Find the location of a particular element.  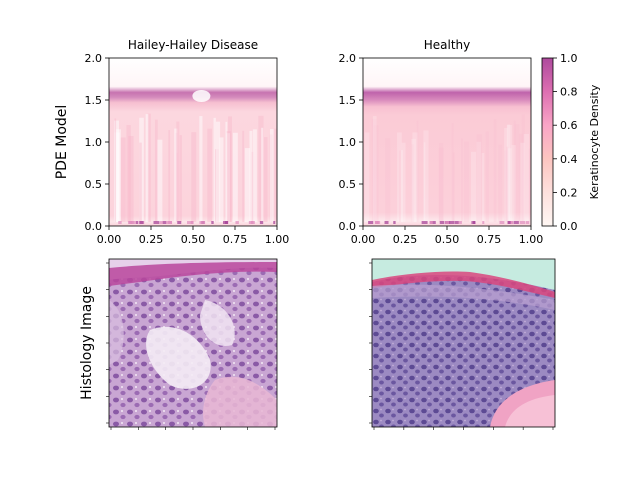

colorbar-tick-label-3: 0.6 is located at coordinates (569, 125).